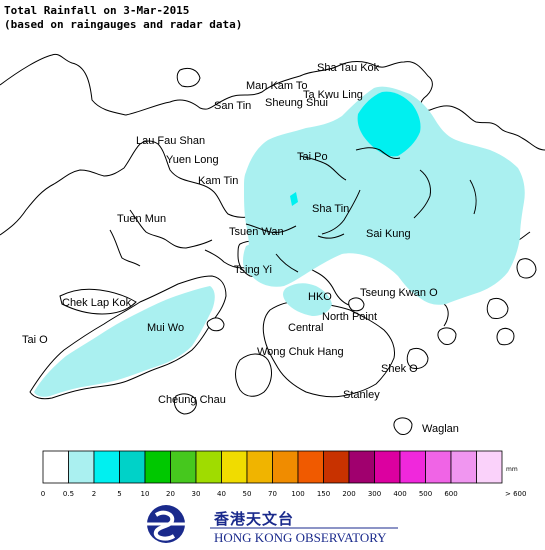 The height and width of the screenshot is (550, 545). Describe the element at coordinates (247, 494) in the screenshot. I see `legend-tick-label: 50` at that location.